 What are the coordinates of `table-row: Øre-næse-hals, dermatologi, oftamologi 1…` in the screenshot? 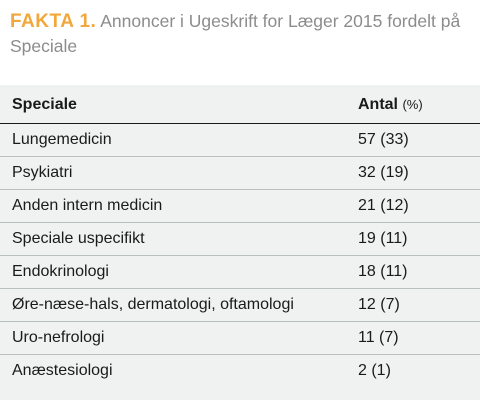 It's located at (240, 305).